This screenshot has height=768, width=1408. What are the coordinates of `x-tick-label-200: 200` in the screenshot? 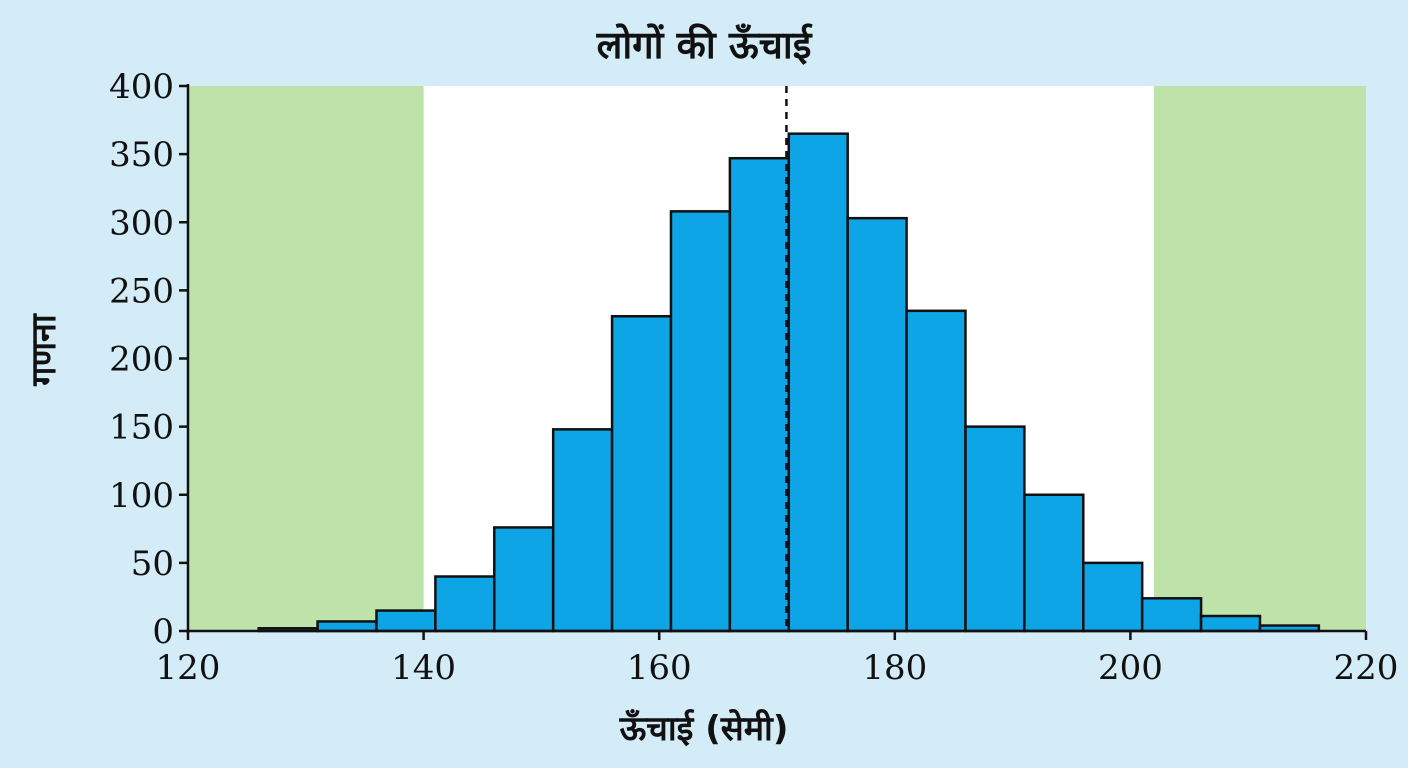 It's located at (1130, 668).